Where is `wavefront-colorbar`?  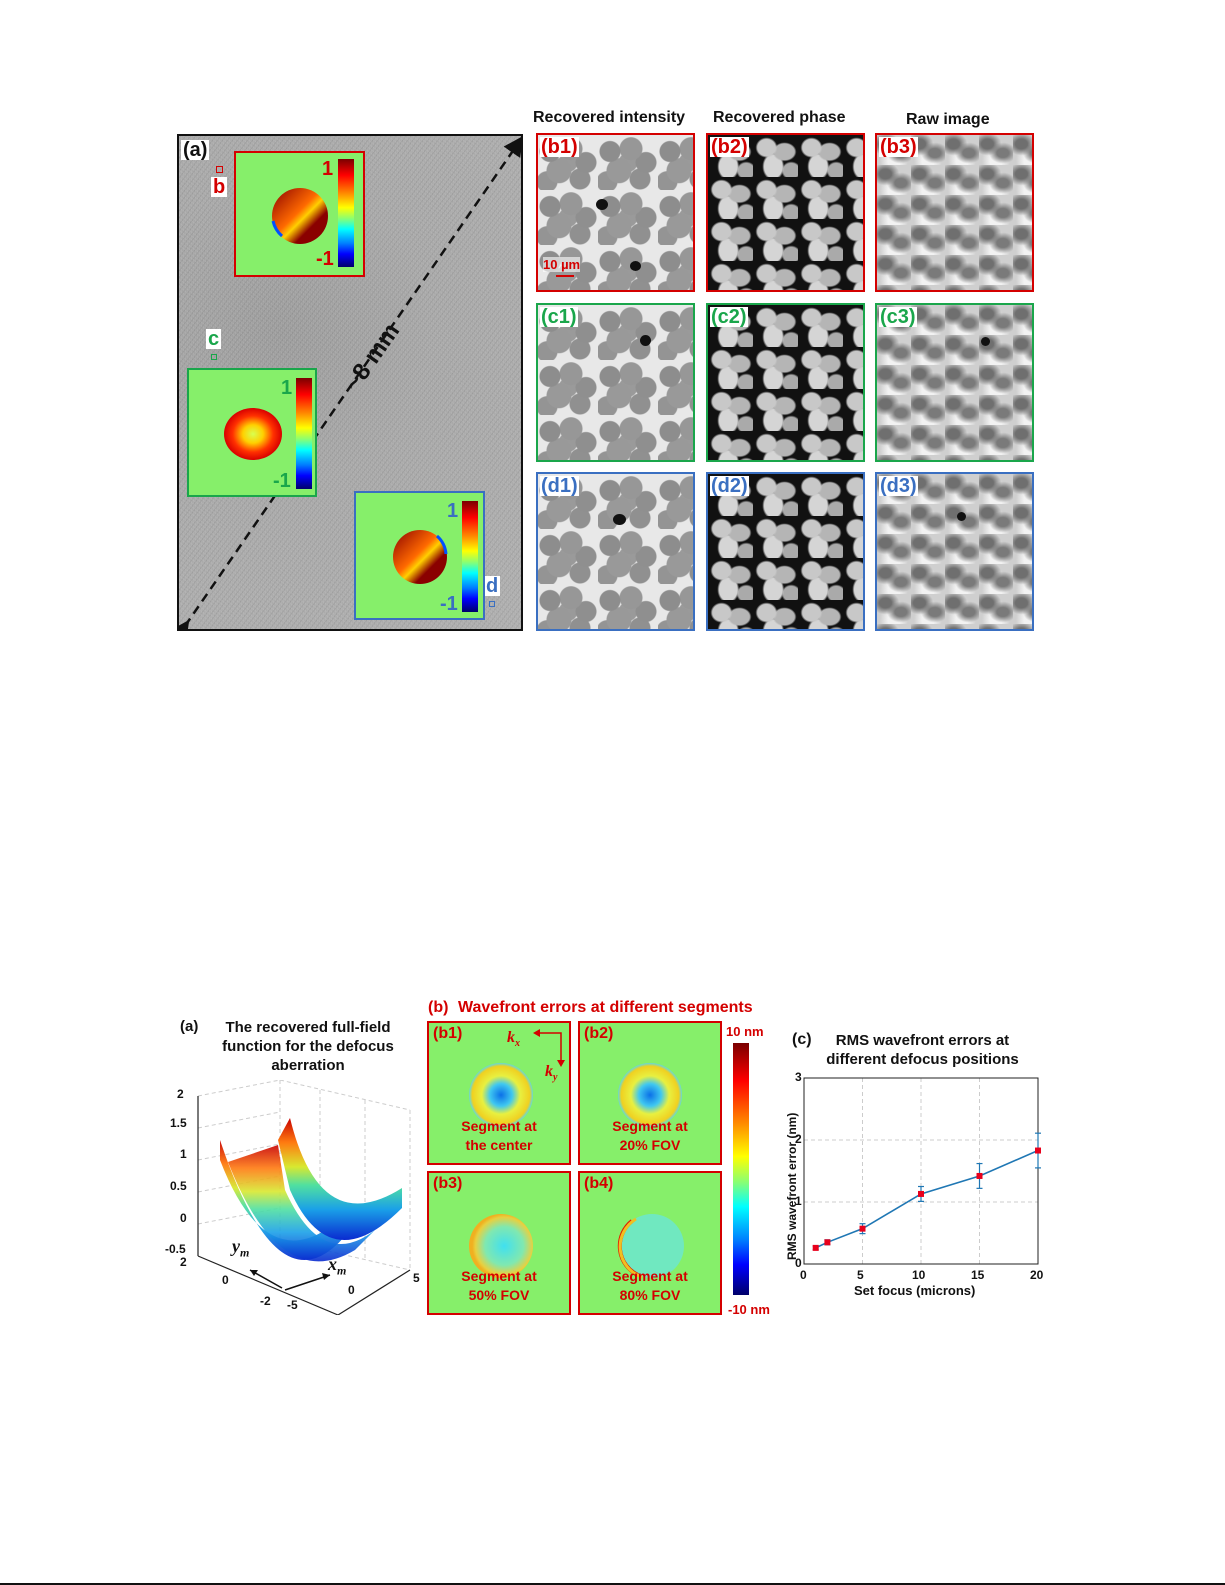 wavefront-colorbar is located at coordinates (741, 1169).